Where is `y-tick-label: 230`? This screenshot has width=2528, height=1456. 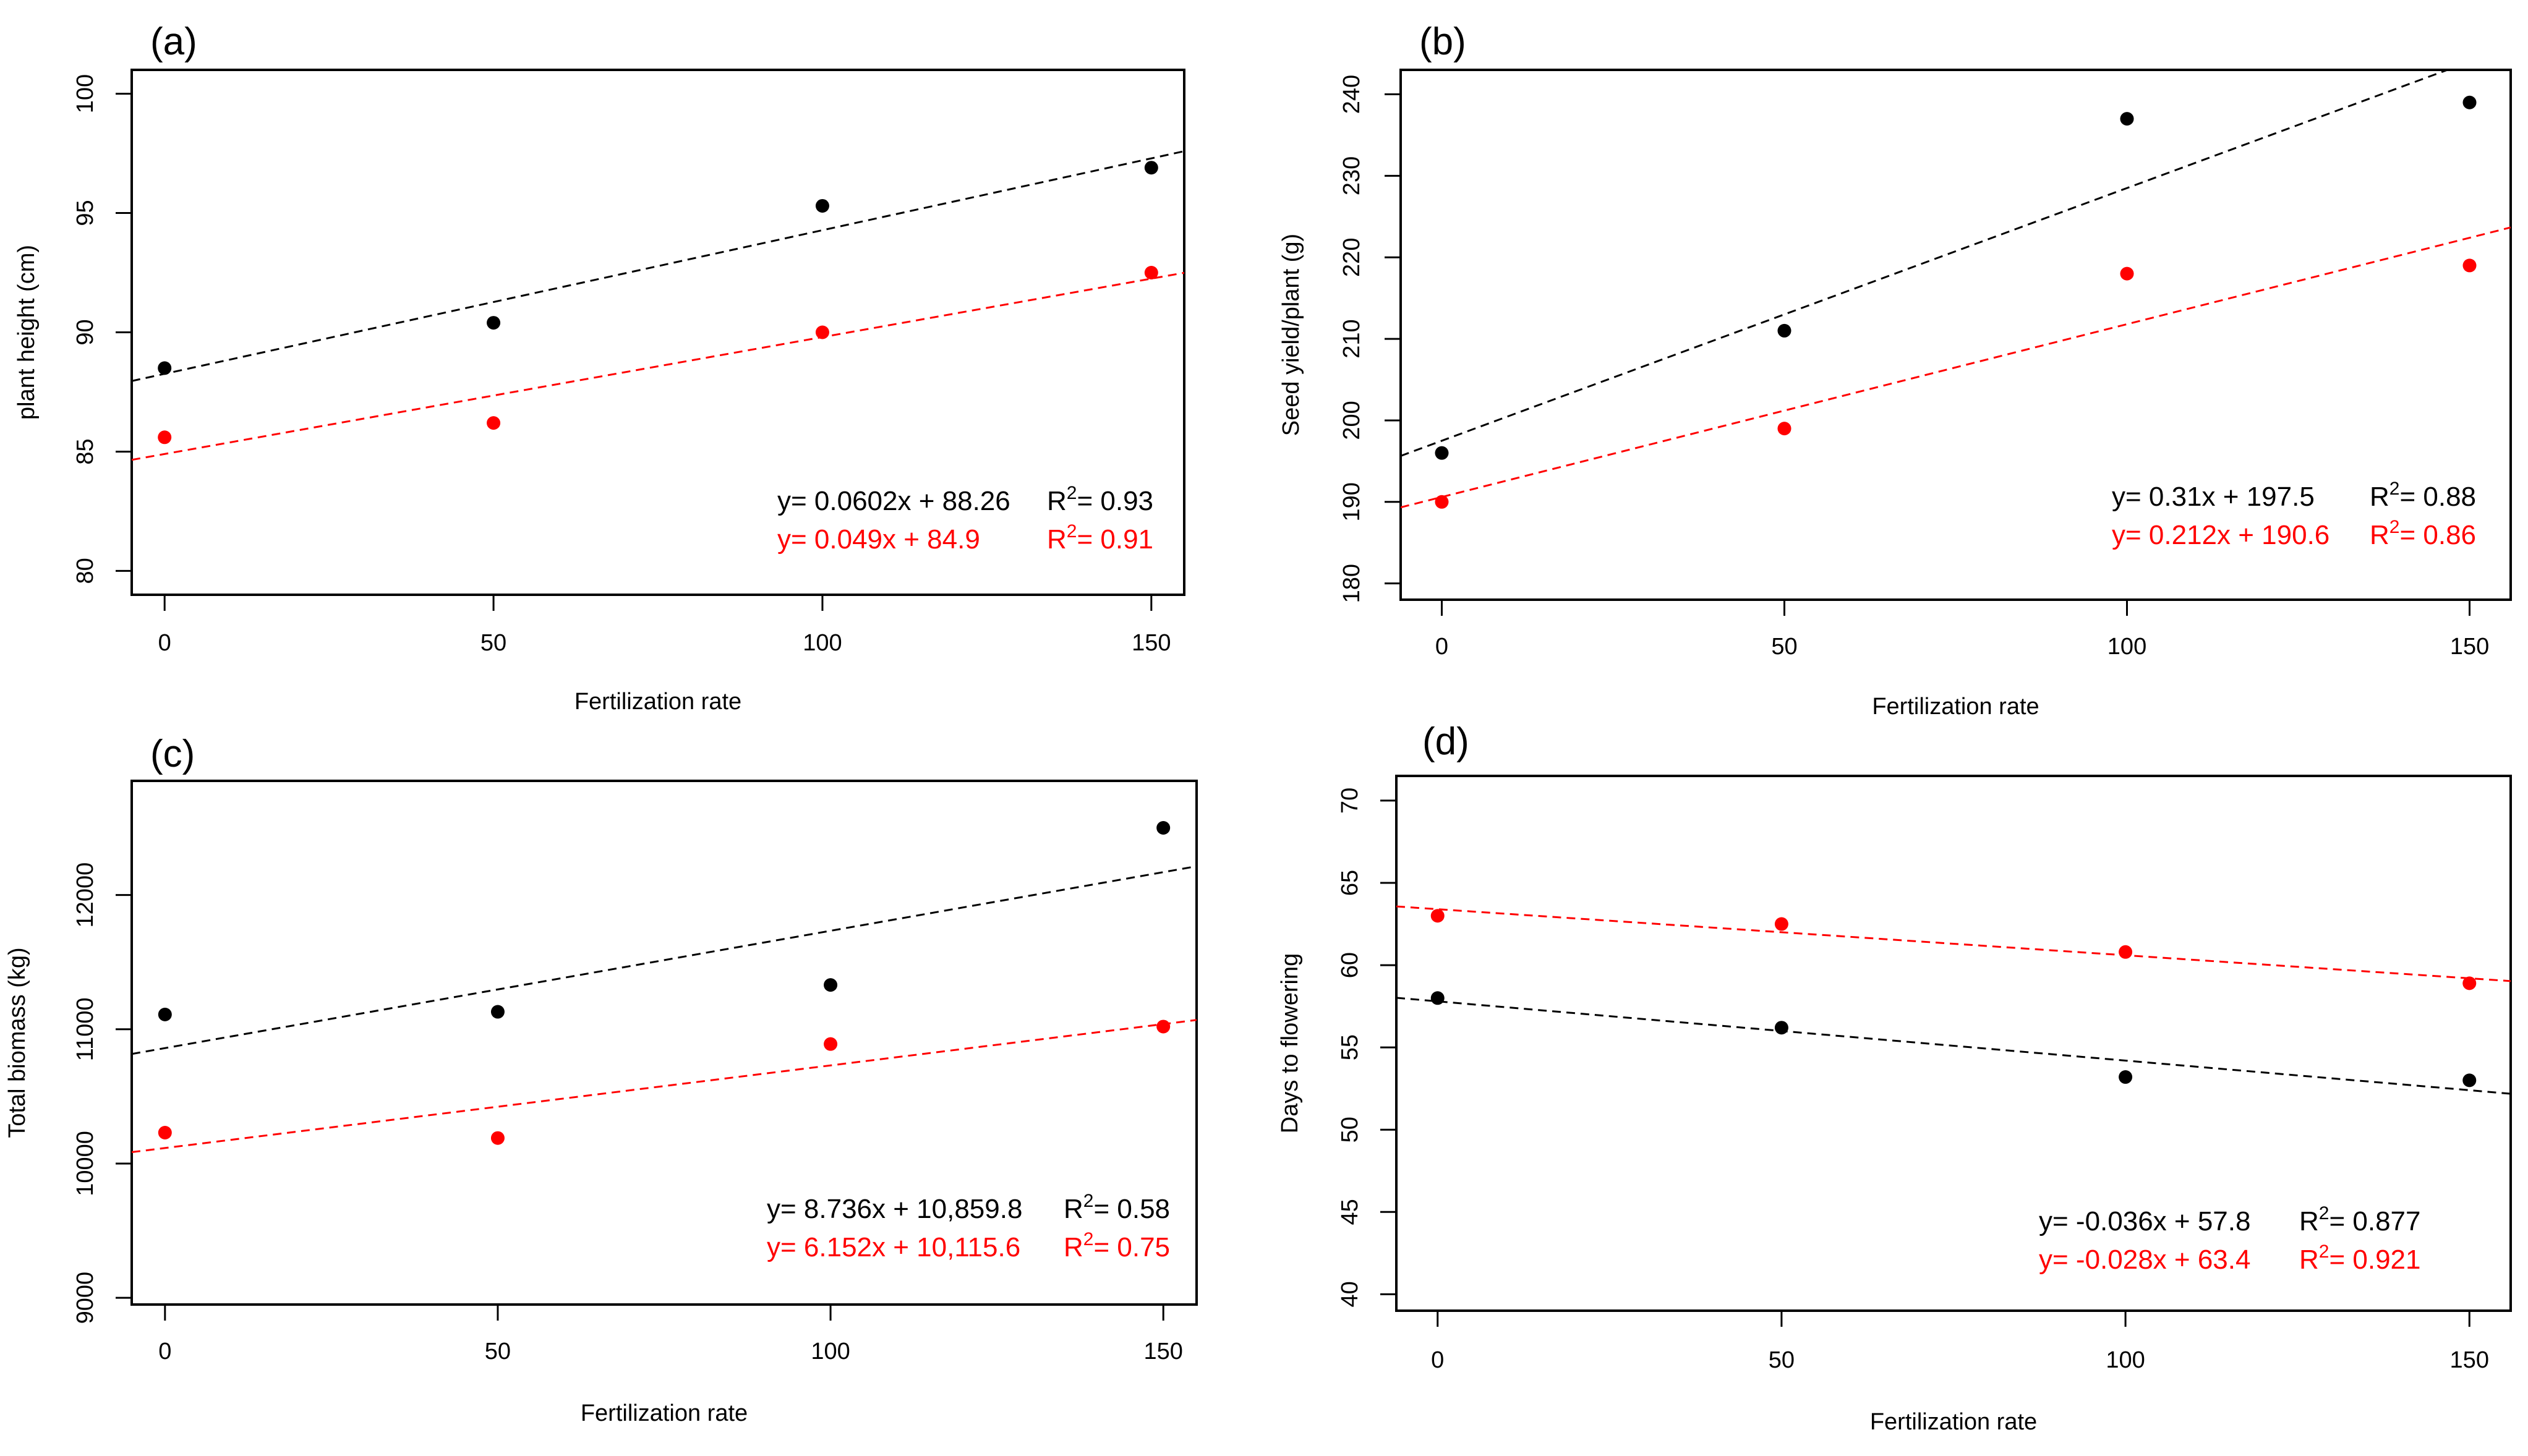
y-tick-label: 230 is located at coordinates (1352, 175).